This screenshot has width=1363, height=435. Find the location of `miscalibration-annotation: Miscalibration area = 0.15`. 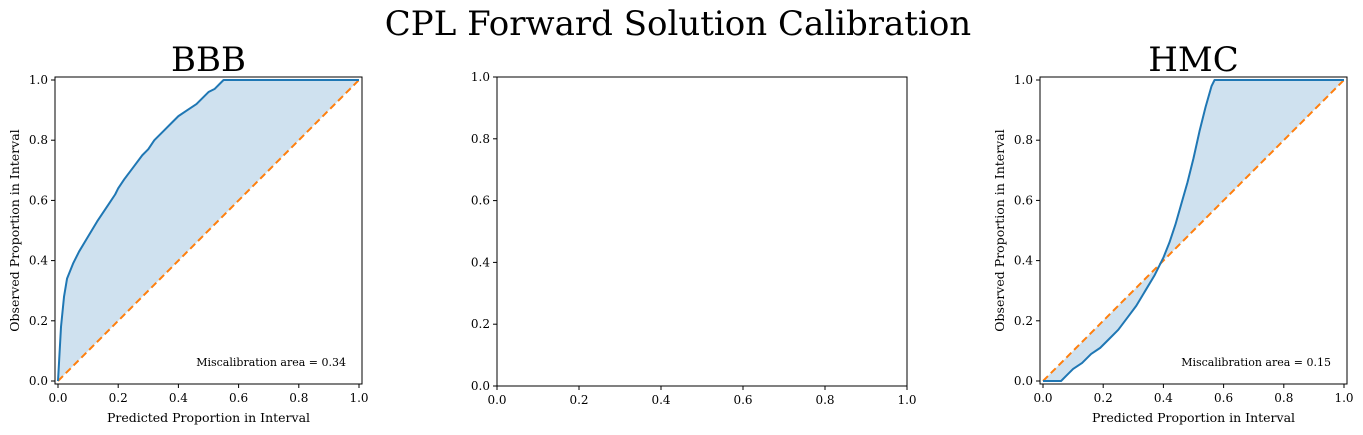

miscalibration-annotation: Miscalibration area = 0.15 is located at coordinates (1256, 362).